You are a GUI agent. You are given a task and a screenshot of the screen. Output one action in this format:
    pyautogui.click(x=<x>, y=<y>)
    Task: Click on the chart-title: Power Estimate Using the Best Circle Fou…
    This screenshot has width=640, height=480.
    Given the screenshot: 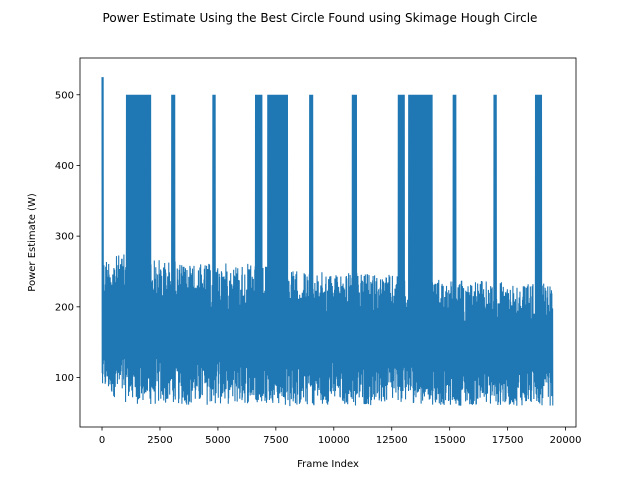 What is the action you would take?
    pyautogui.click(x=320, y=18)
    